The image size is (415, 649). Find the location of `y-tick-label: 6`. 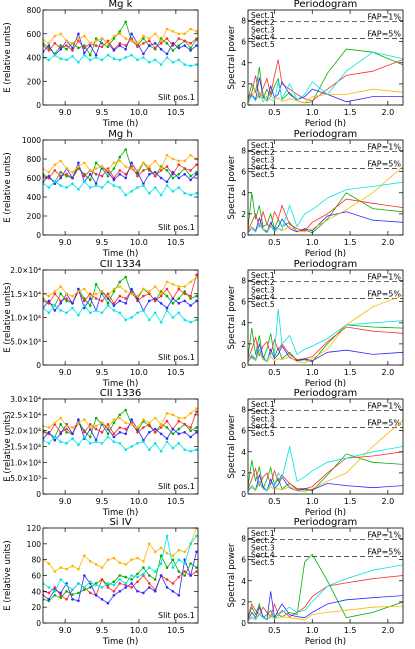

y-tick-label: 6 is located at coordinates (243, 42).